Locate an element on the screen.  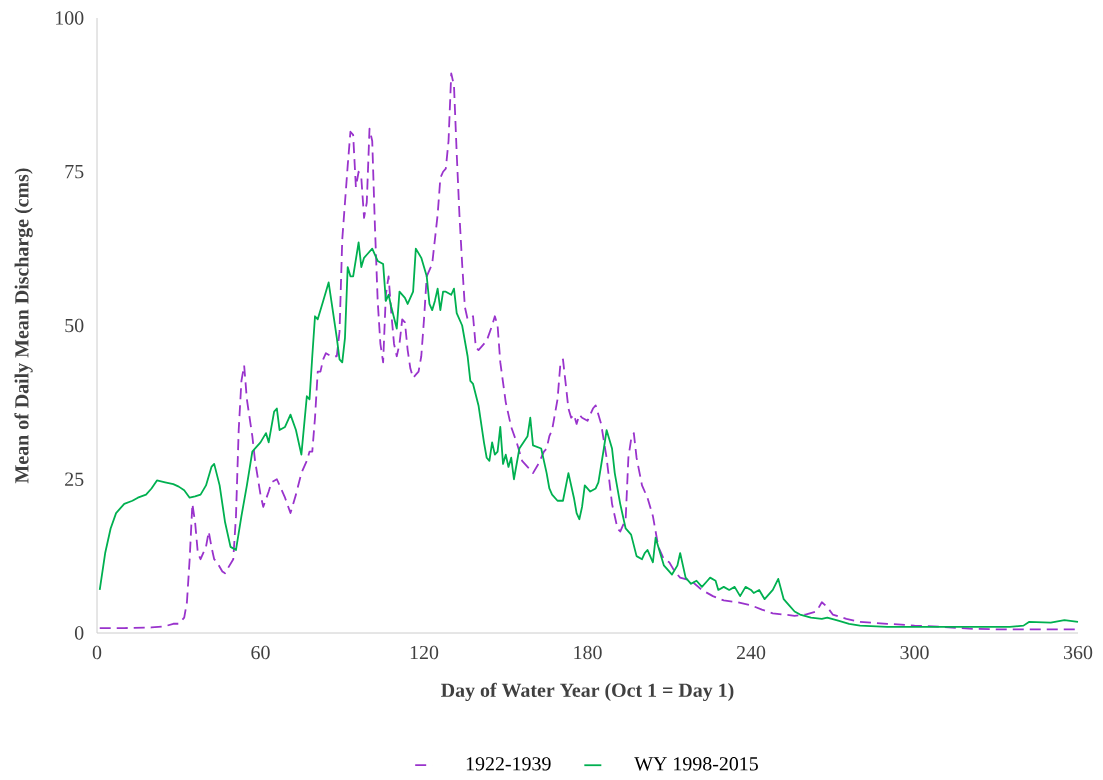
x-tick-label: 300 is located at coordinates (914, 652).